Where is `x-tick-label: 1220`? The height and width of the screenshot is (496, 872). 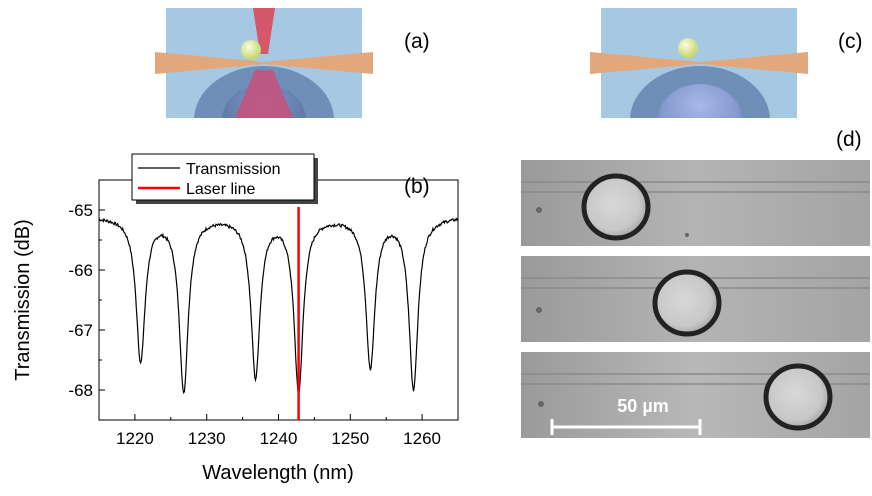 x-tick-label: 1220 is located at coordinates (135, 438).